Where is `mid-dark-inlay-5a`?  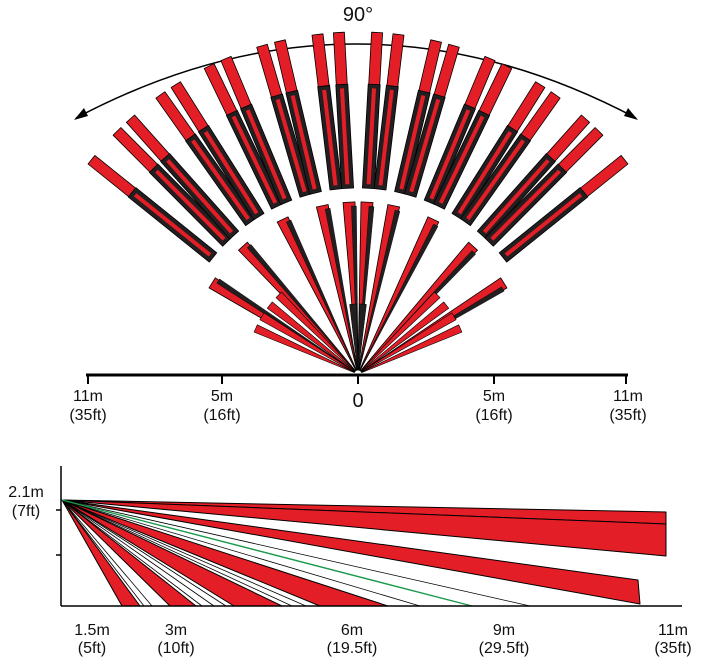 mid-dark-inlay-5a is located at coordinates (303, 142).